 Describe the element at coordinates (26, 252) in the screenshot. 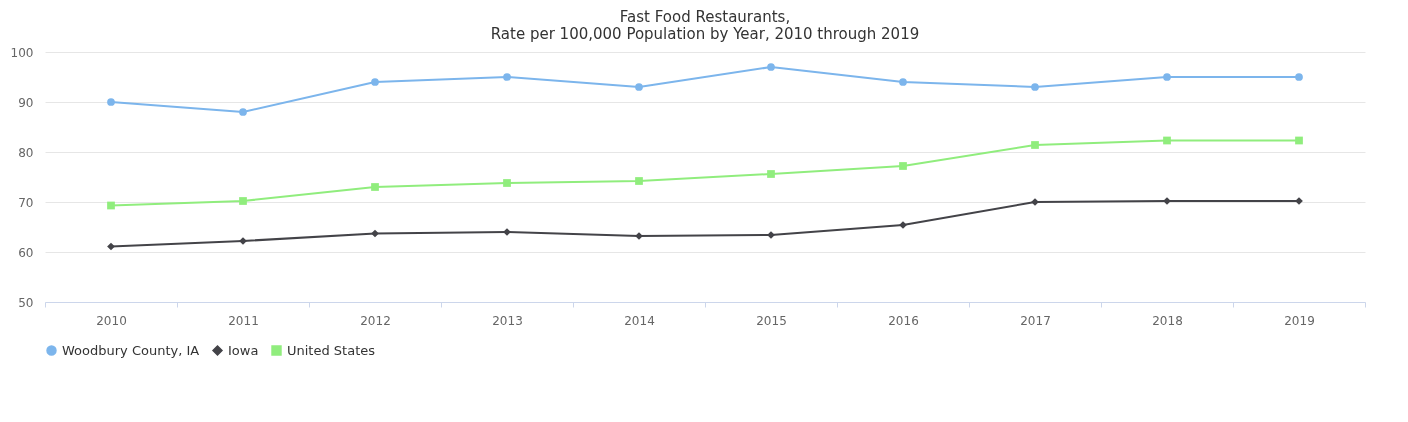

I see `y-tick-label: 60` at that location.